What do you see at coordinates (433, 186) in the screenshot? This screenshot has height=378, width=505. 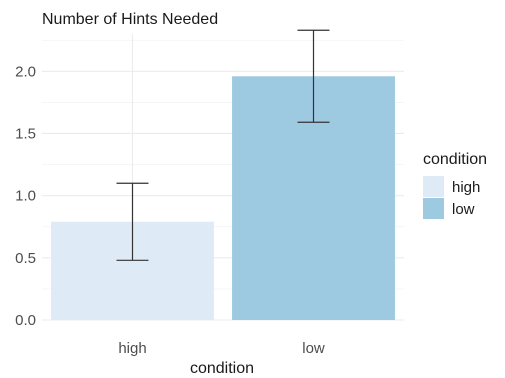 I see `legend-key-high` at bounding box center [433, 186].